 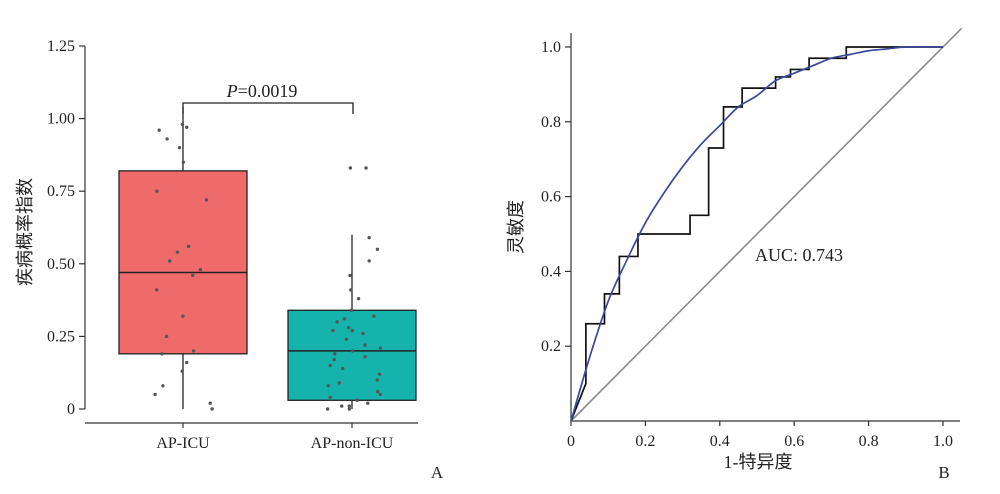 What do you see at coordinates (551, 271) in the screenshot?
I see `roc-y-tick-label: 0.4` at bounding box center [551, 271].